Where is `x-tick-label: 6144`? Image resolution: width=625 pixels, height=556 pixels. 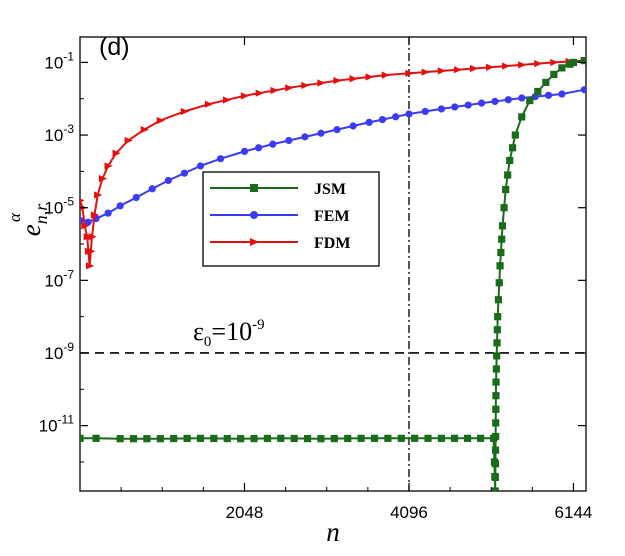
x-tick-label: 6144 is located at coordinates (574, 512).